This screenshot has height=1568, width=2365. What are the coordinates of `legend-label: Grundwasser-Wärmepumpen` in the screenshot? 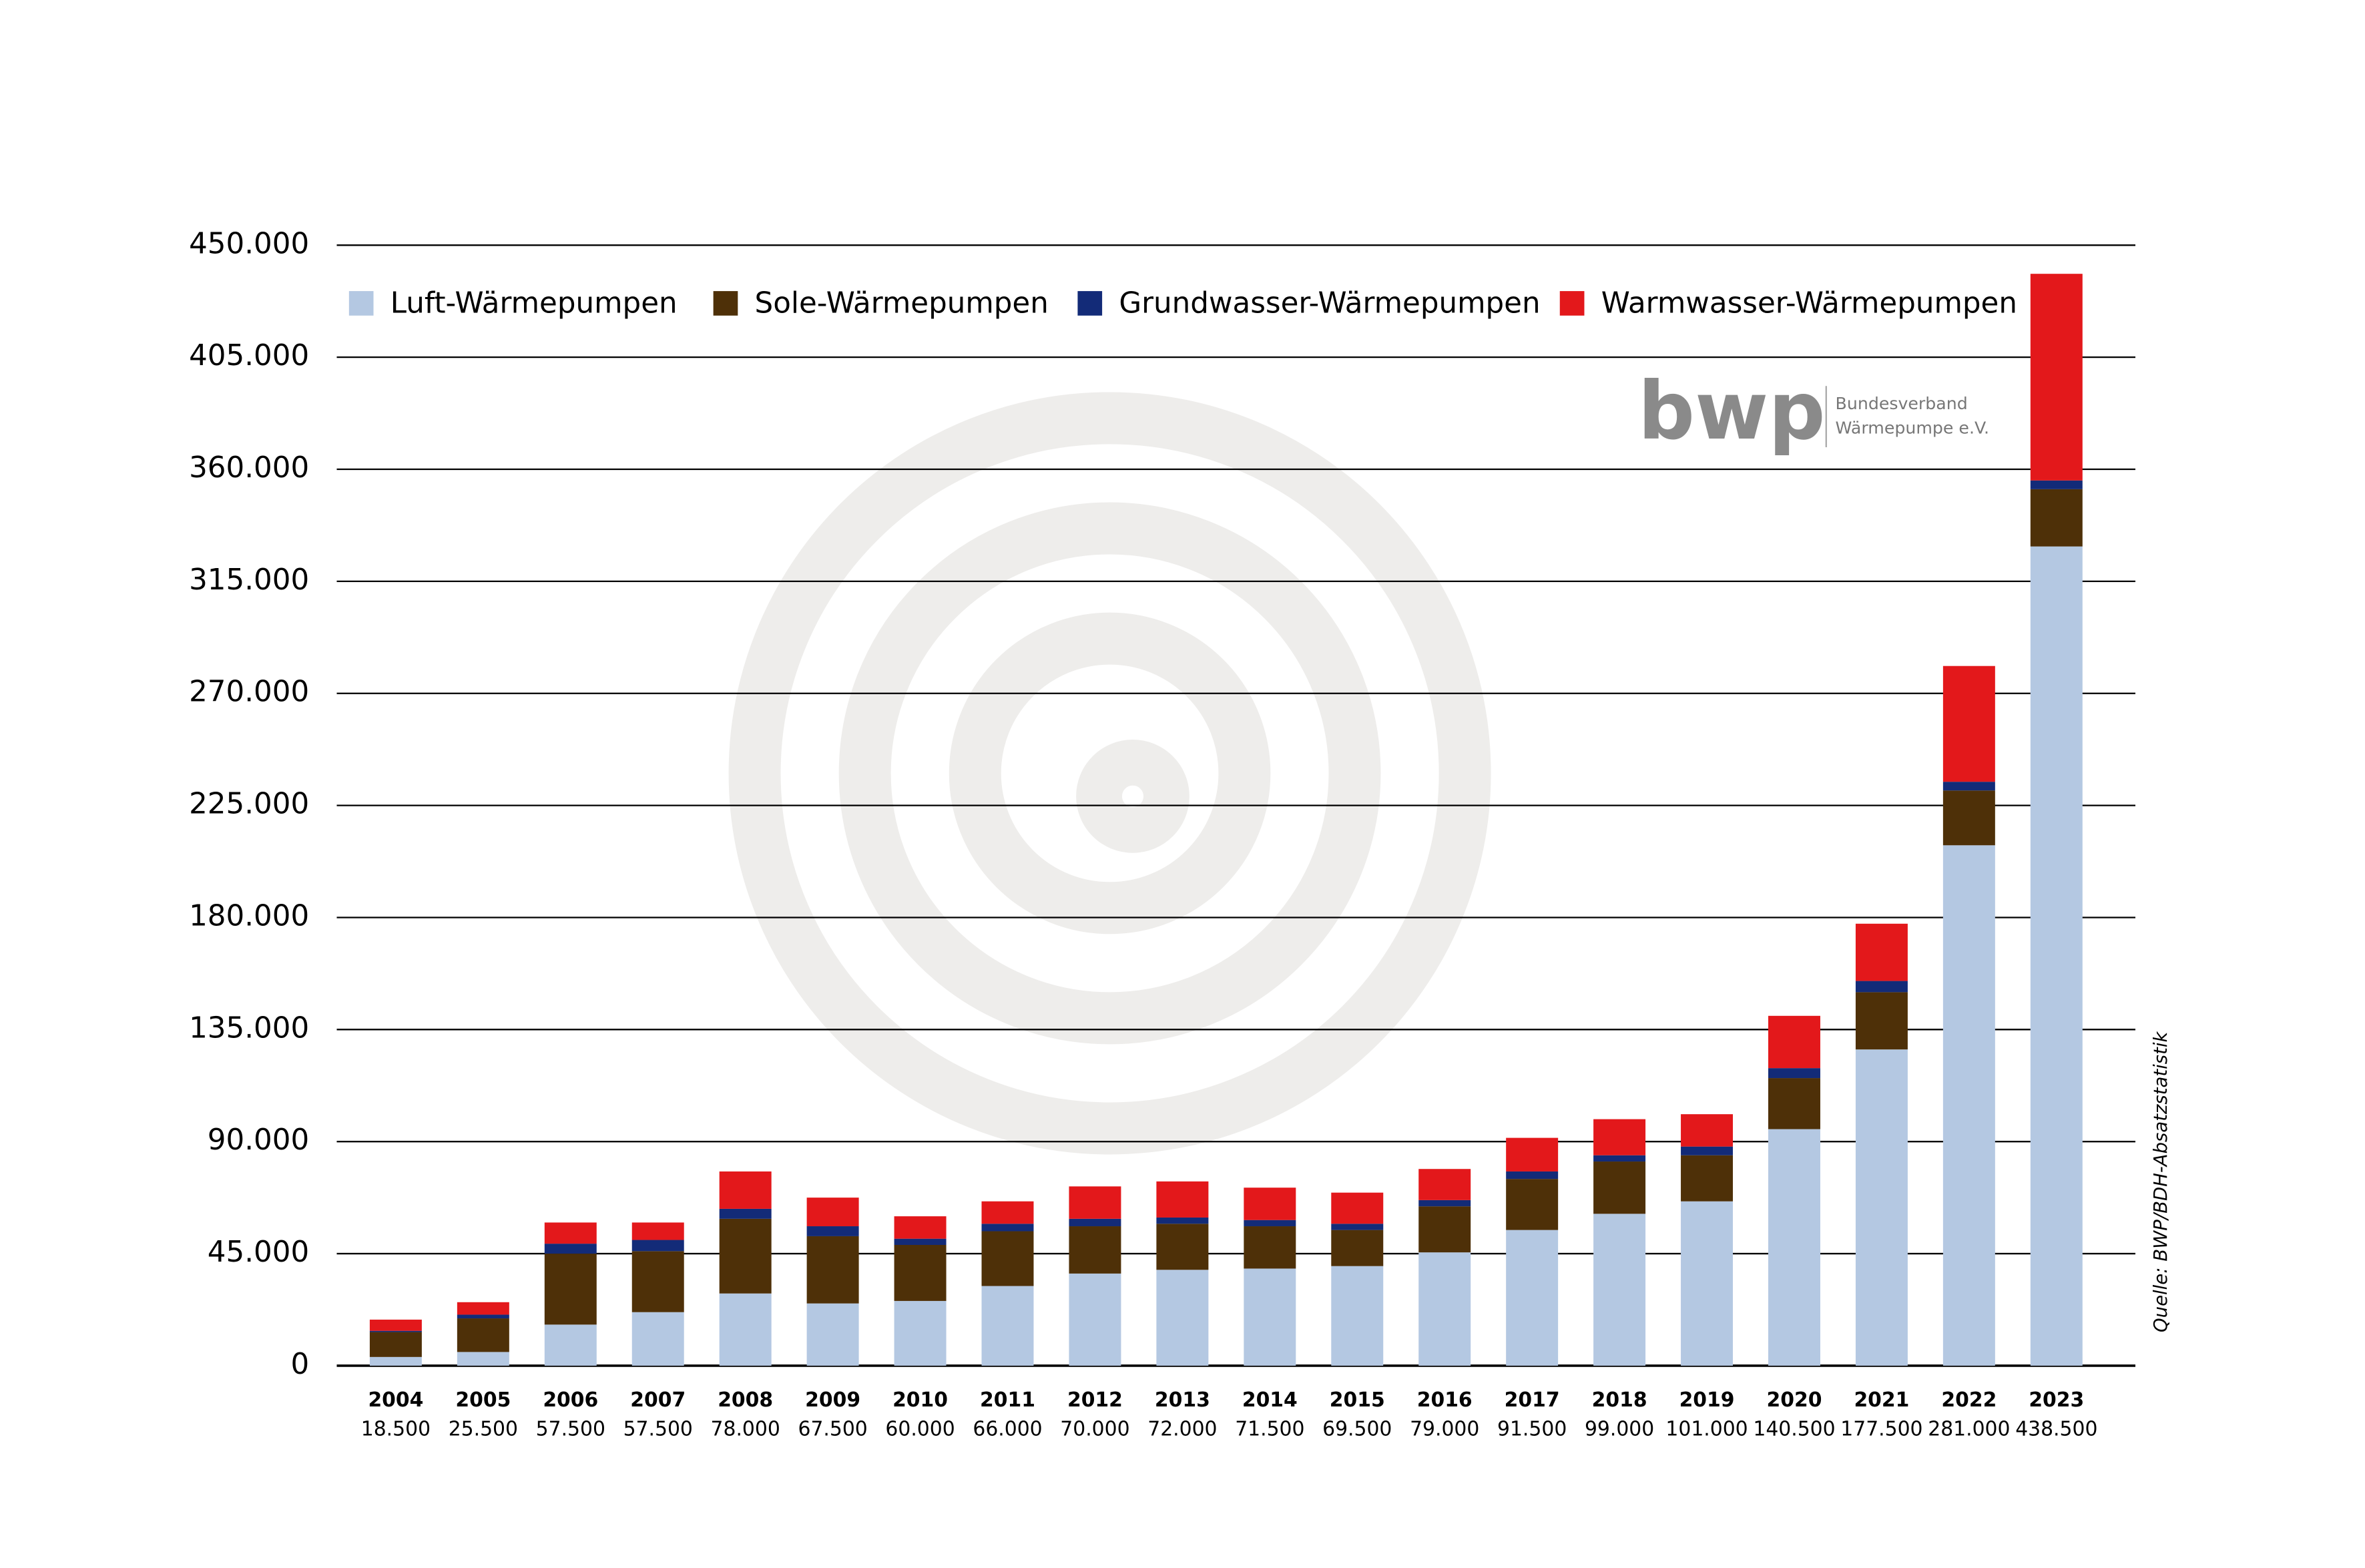 It's located at (1329, 303).